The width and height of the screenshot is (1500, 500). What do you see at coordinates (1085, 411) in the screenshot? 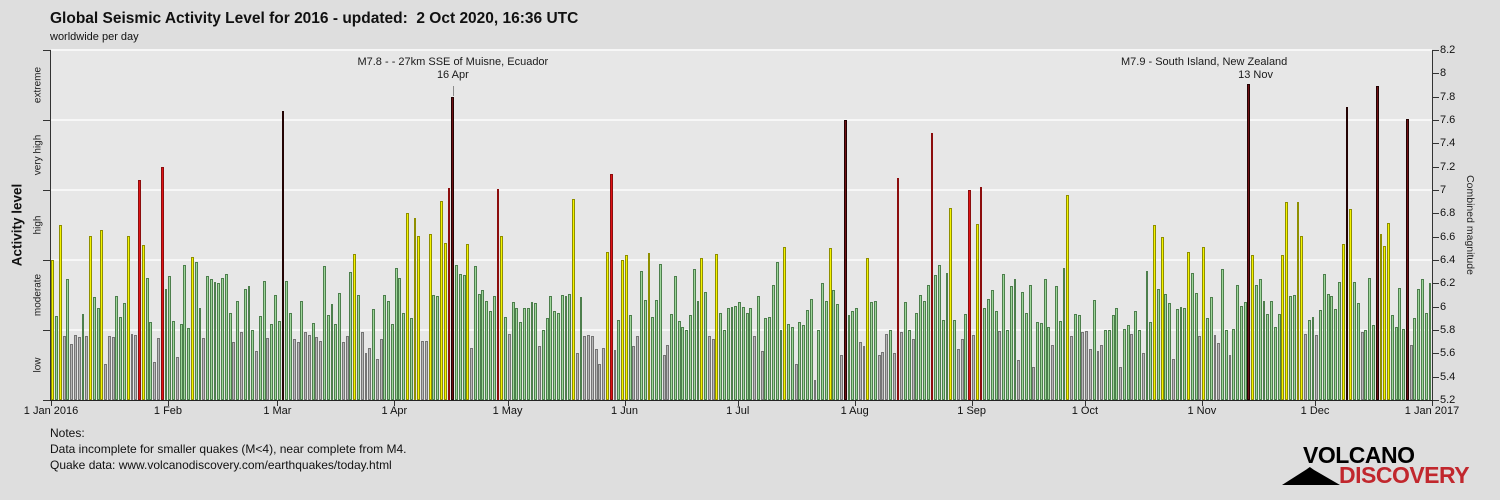
I see `month-tick-label: 1 Oct` at bounding box center [1085, 411].